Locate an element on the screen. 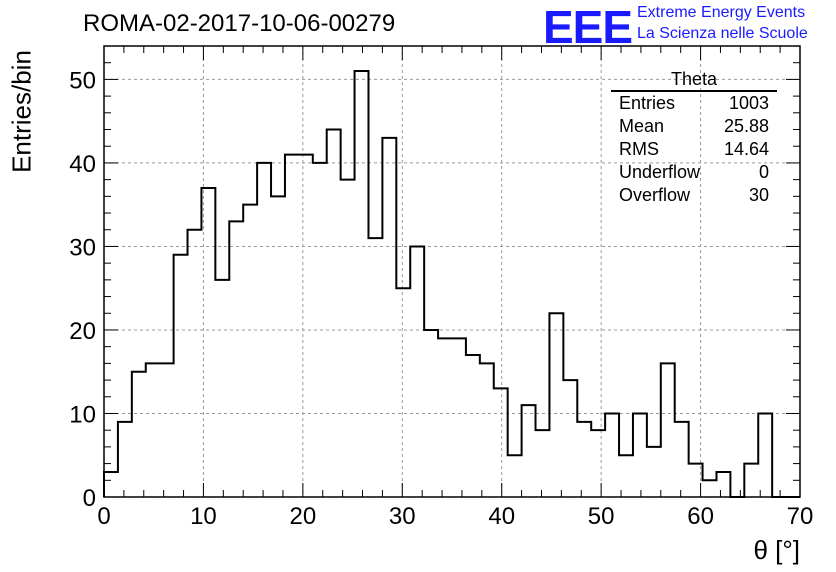 Image resolution: width=836 pixels, height=572 pixels. x-tick-label: 30 is located at coordinates (402, 516).